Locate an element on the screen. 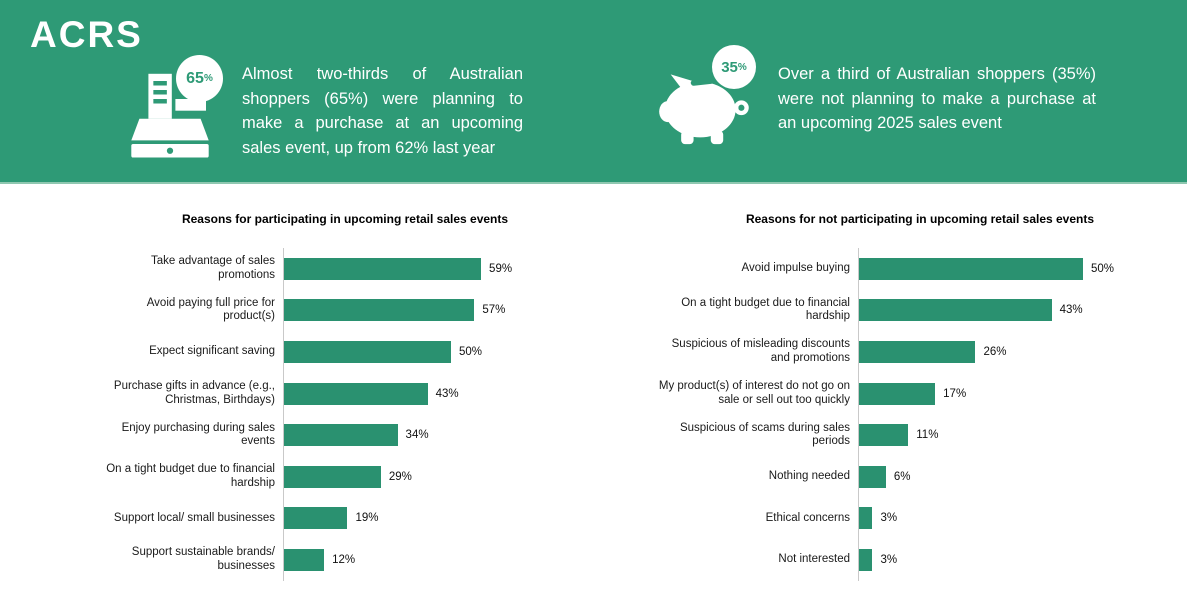 Image resolution: width=1187 pixels, height=613 pixels. bar-row: Nothing needed 6% is located at coordinates (920, 476).